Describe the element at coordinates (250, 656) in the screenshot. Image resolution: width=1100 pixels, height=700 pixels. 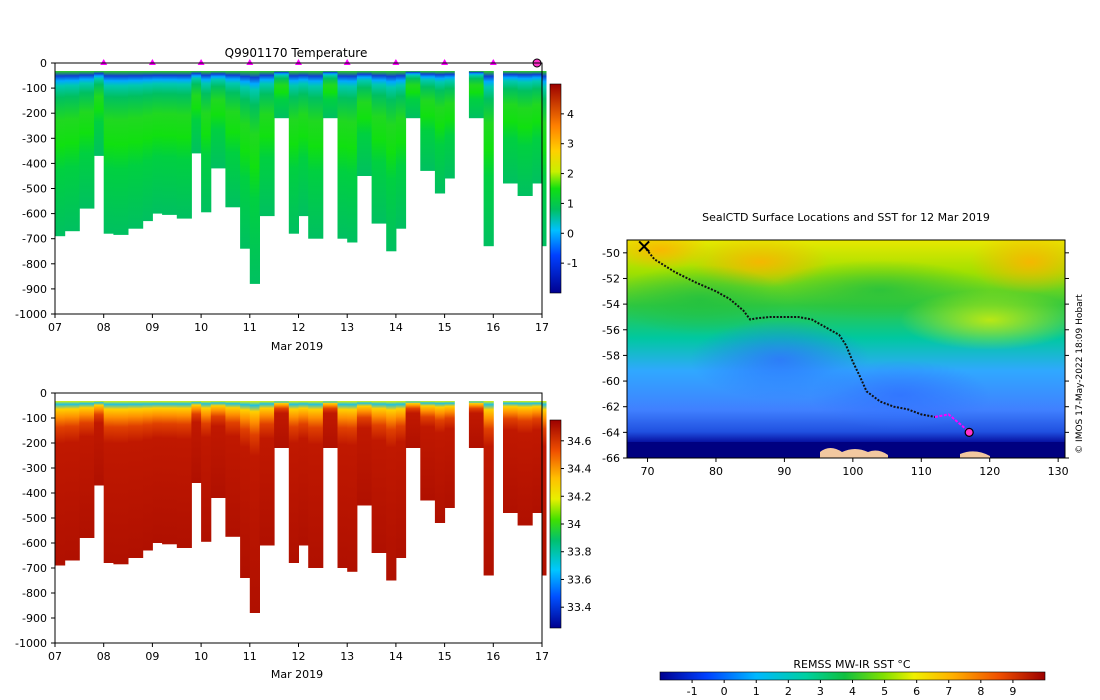
I see `salinity-x-tick-label: 11` at that location.